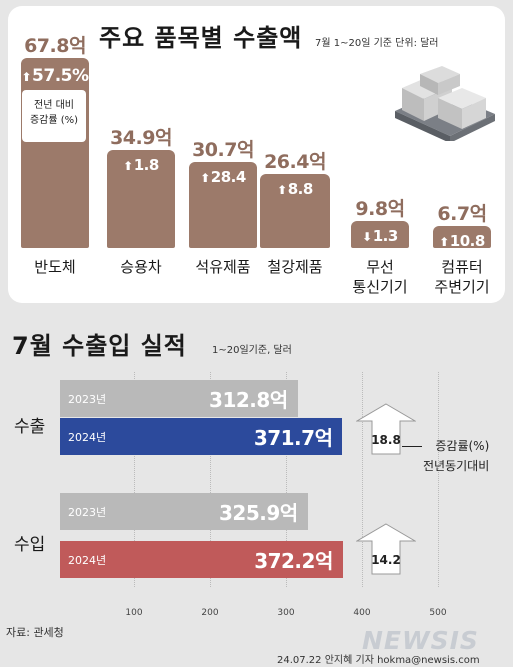 This screenshot has height=667, width=513. I want to click on export-value-label: 30.7억, so click(223, 149).